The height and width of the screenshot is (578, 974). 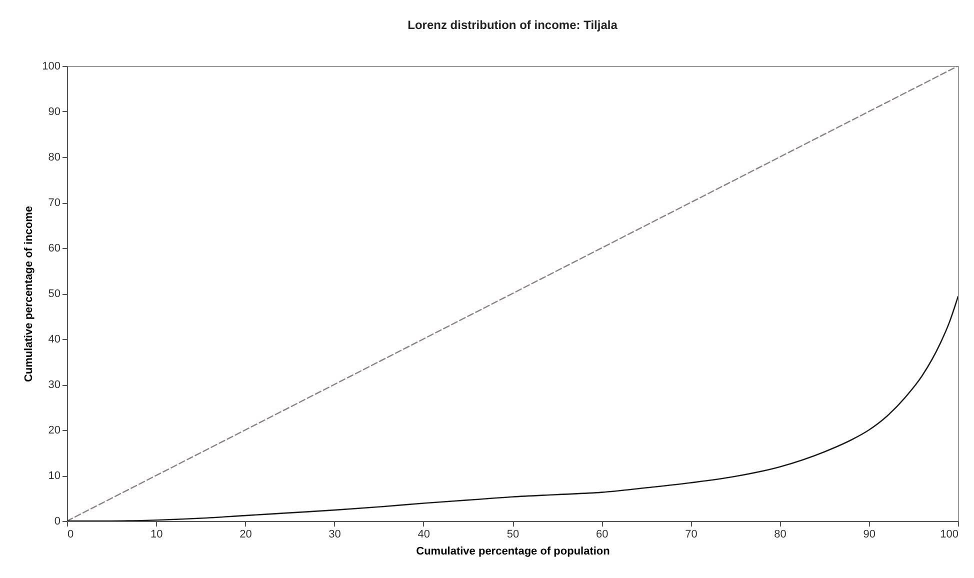 What do you see at coordinates (949, 534) in the screenshot?
I see `x-tick-label: 100` at bounding box center [949, 534].